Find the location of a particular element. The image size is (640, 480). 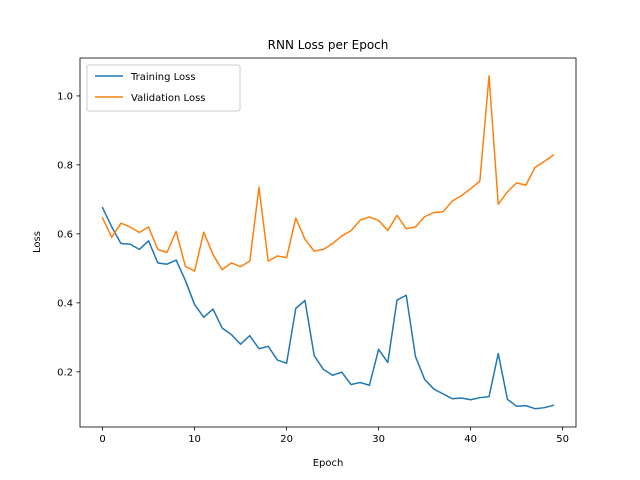

y-tick-label: 0.8 is located at coordinates (65, 165).